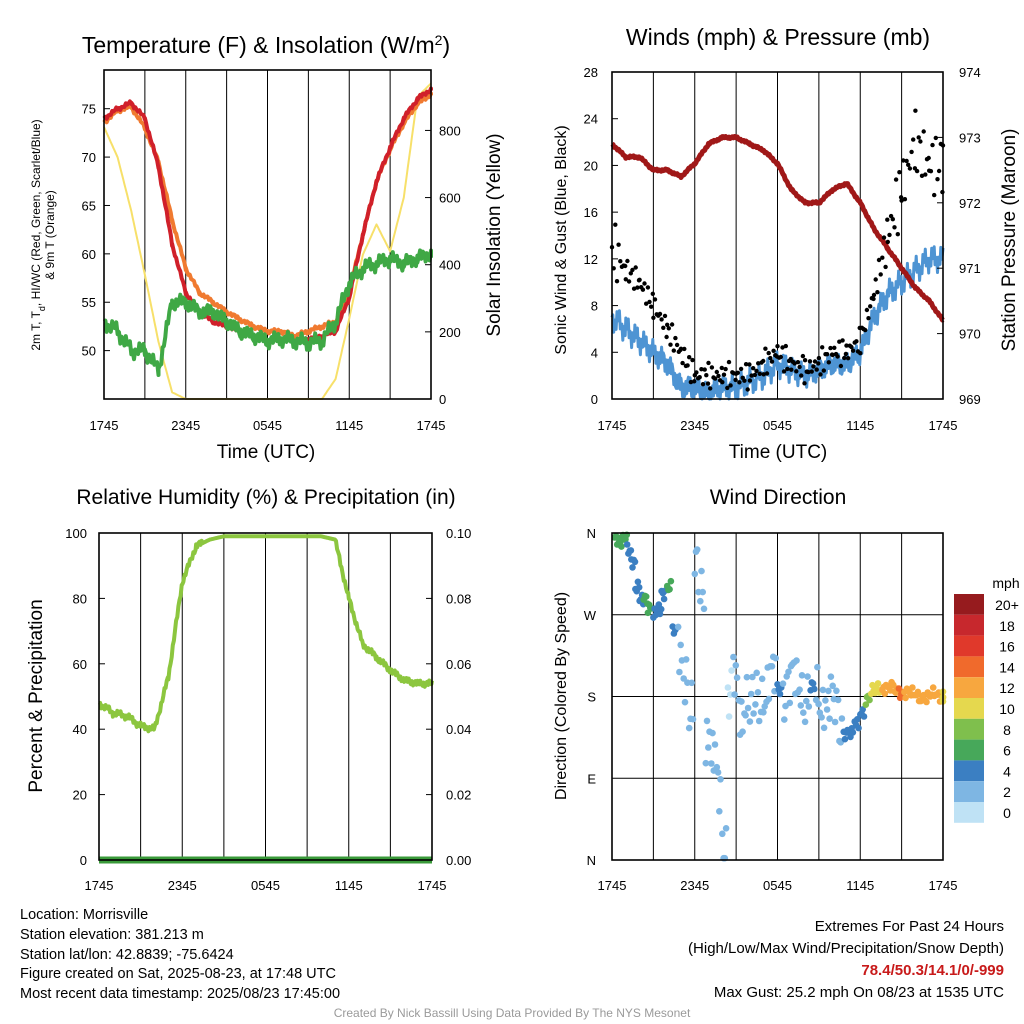  What do you see at coordinates (594, 399) in the screenshot?
I see `y-tick-label: 0` at bounding box center [594, 399].